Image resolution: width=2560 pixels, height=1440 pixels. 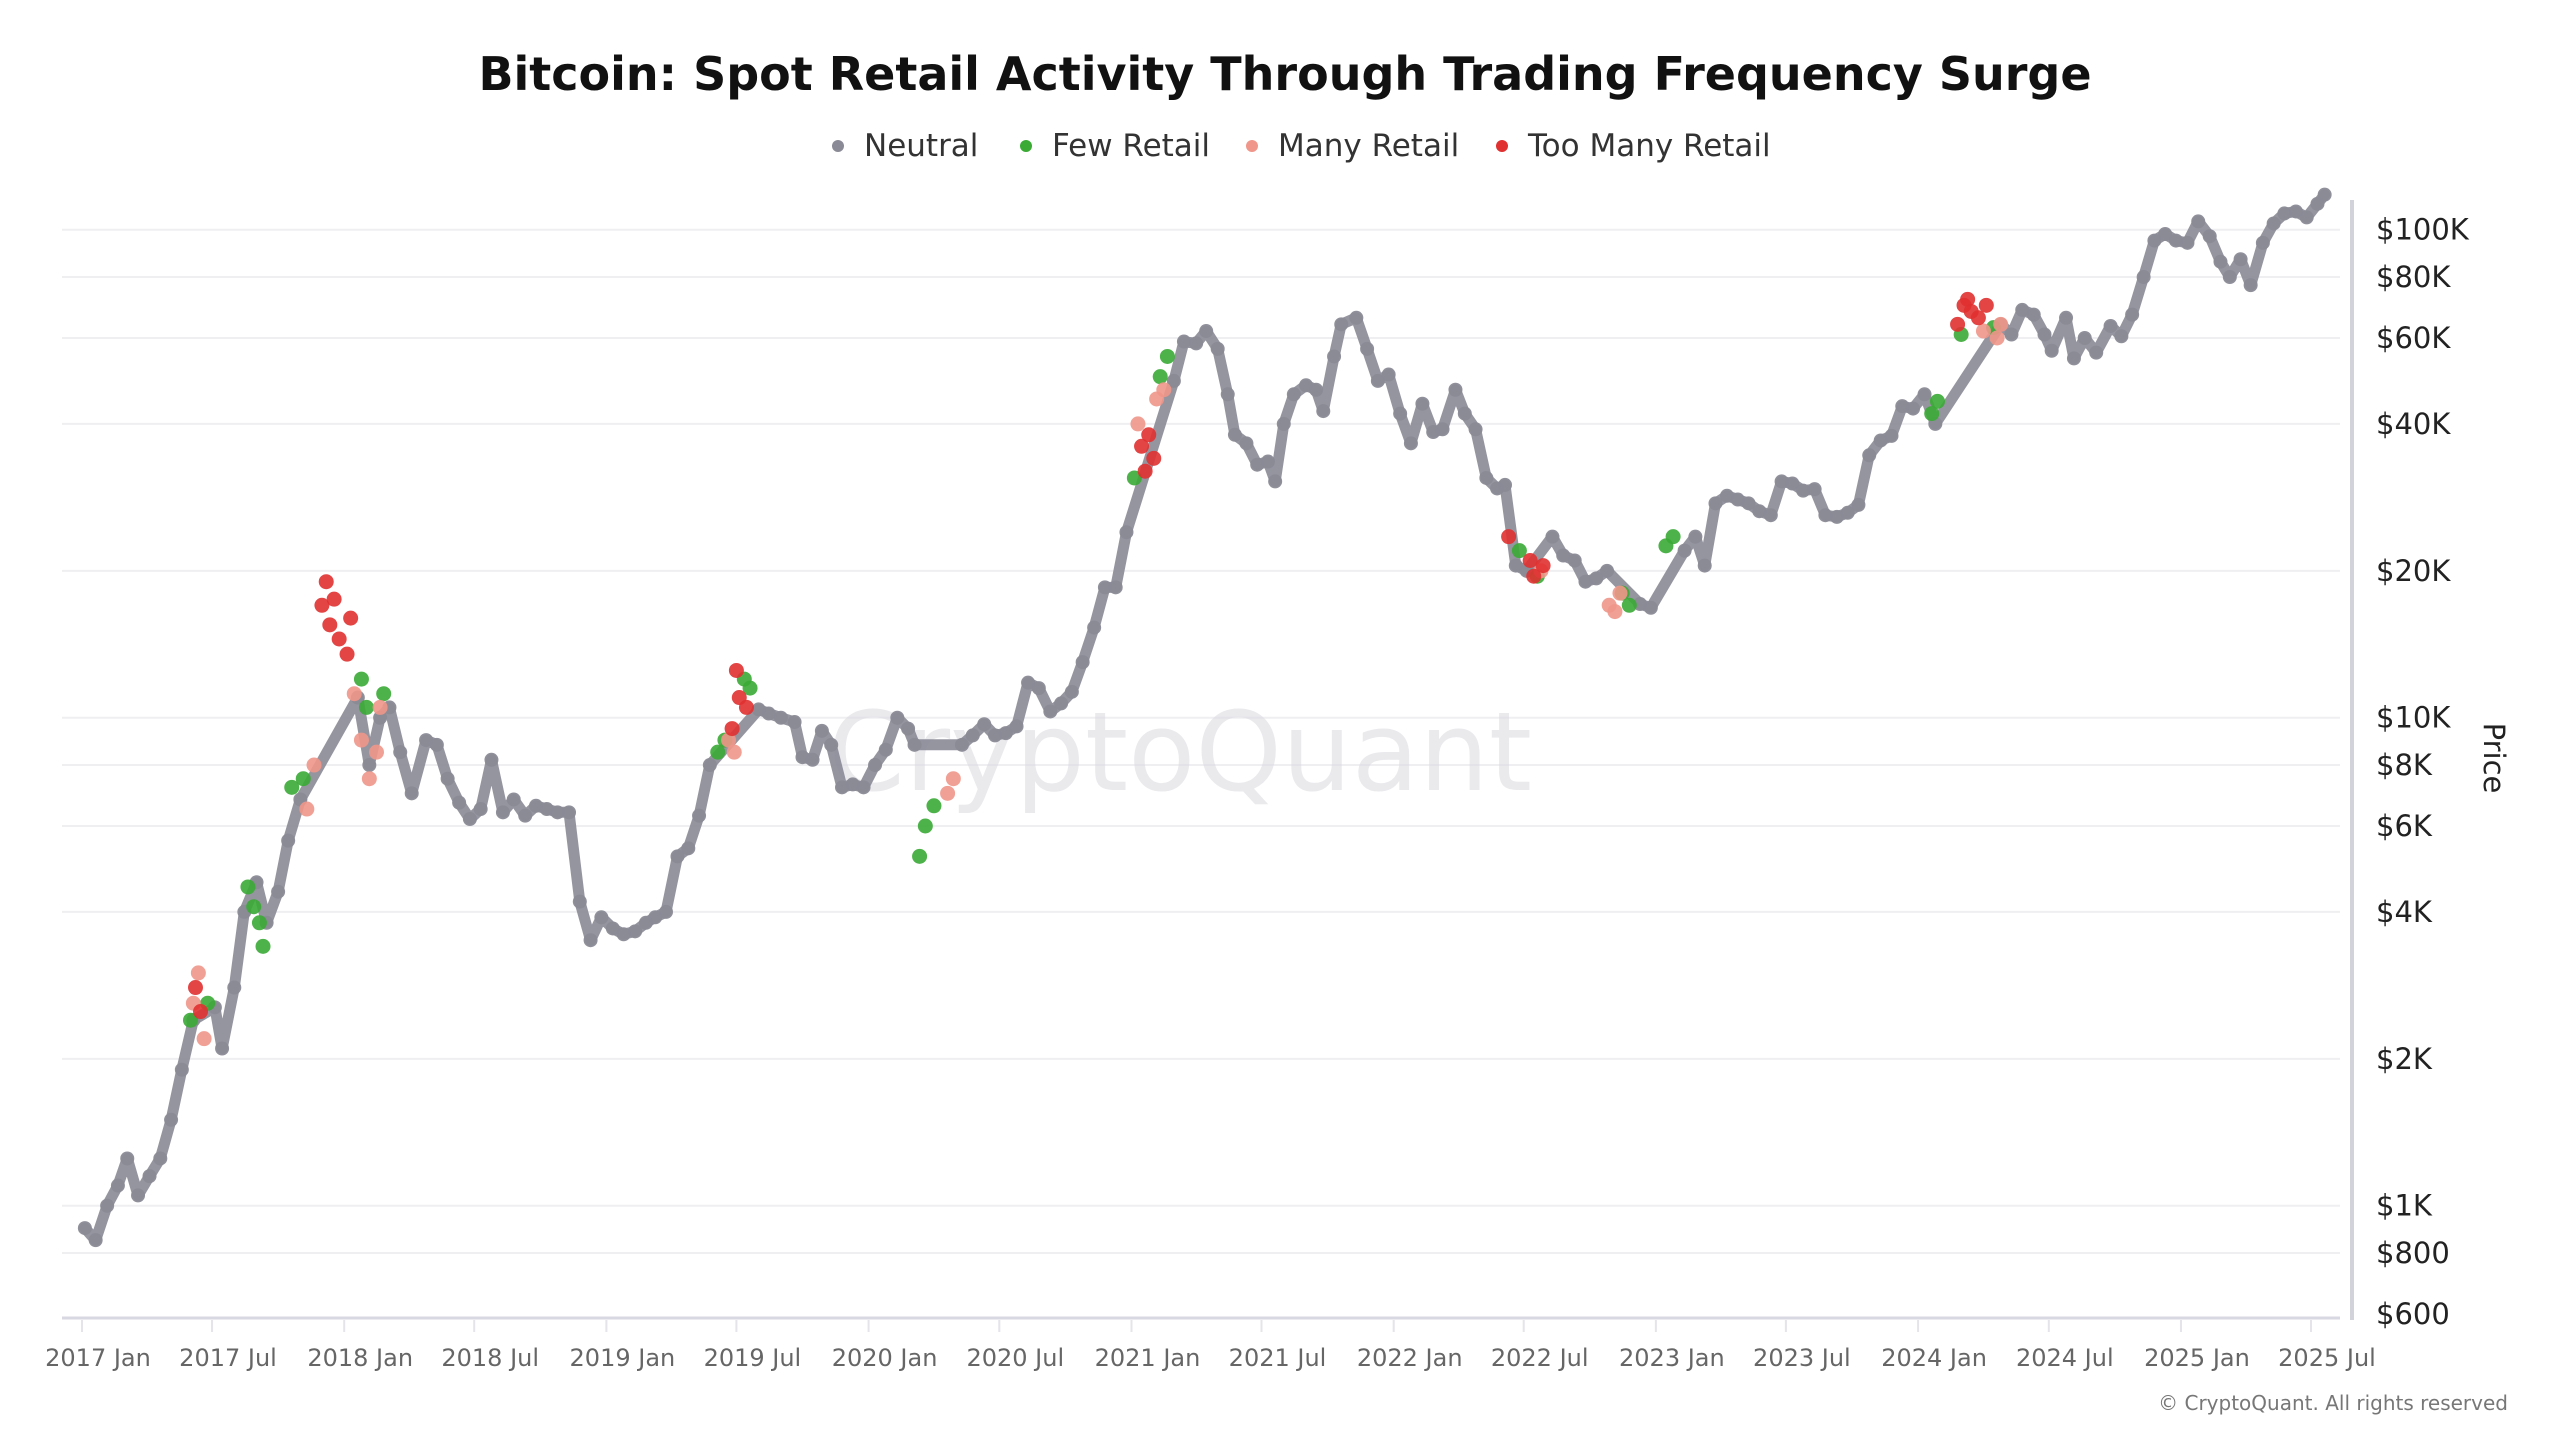 I want to click on legend-item-few-retail: Few Retail, so click(x=1115, y=146).